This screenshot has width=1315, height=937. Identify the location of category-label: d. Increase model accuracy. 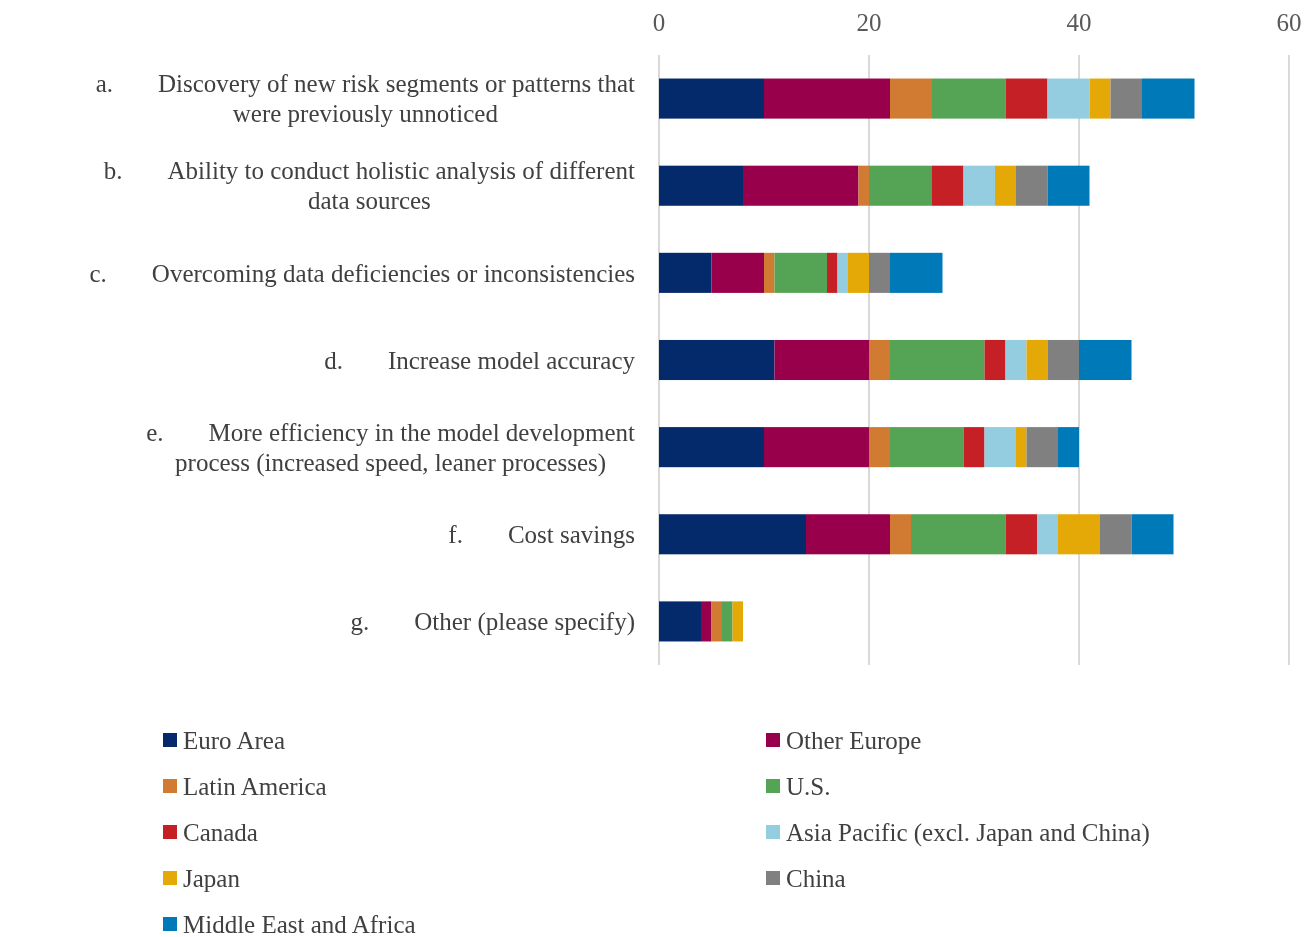
(479, 360).